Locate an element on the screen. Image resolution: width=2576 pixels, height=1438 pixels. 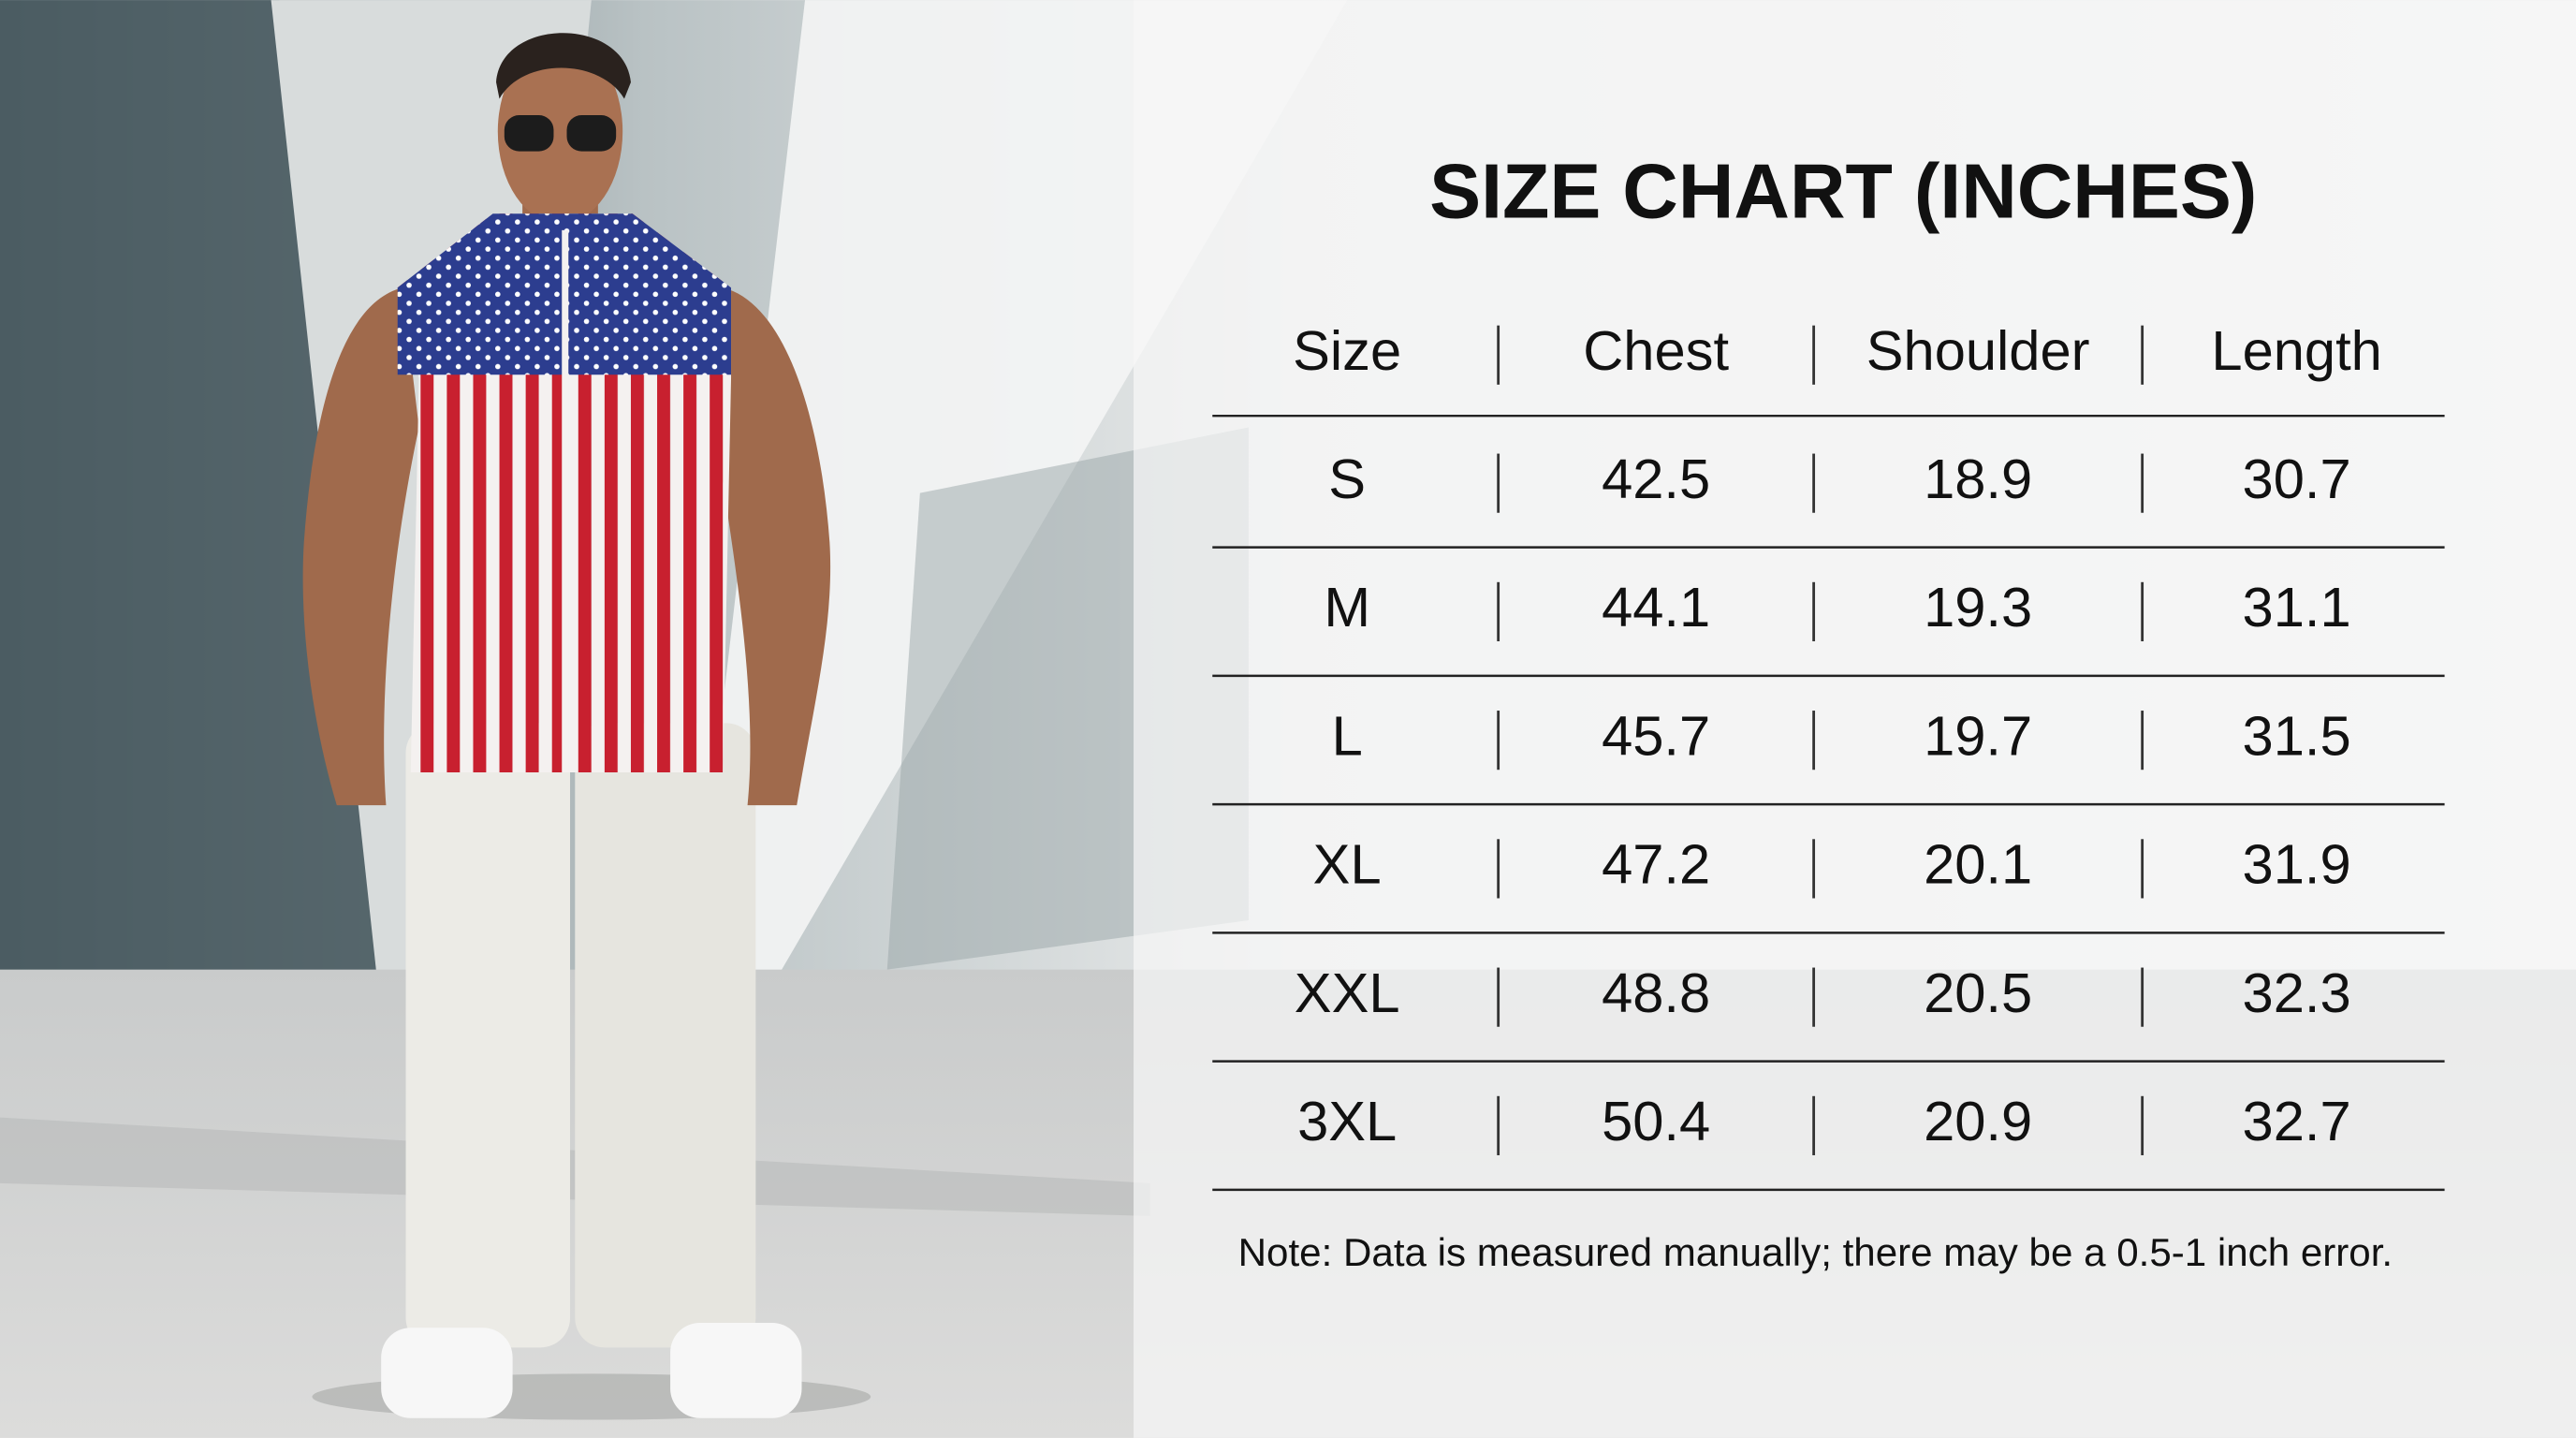
measurement-cell: 48.8 is located at coordinates (1656, 992).